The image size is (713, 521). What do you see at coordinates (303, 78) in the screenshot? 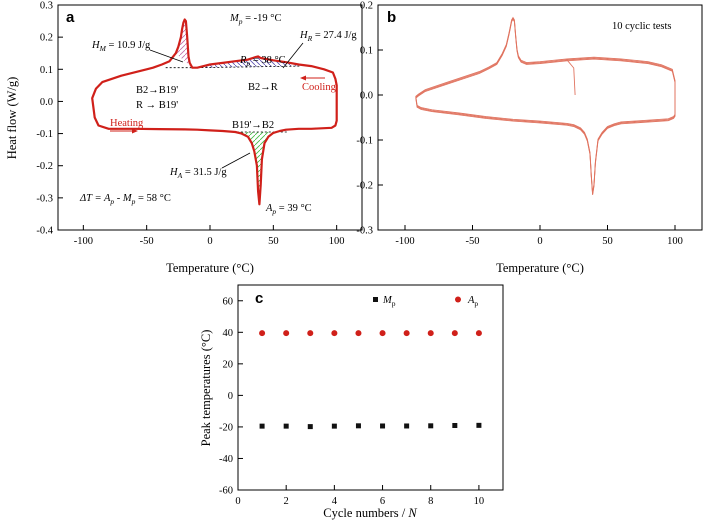
I see `cooling-arrow-head` at bounding box center [303, 78].